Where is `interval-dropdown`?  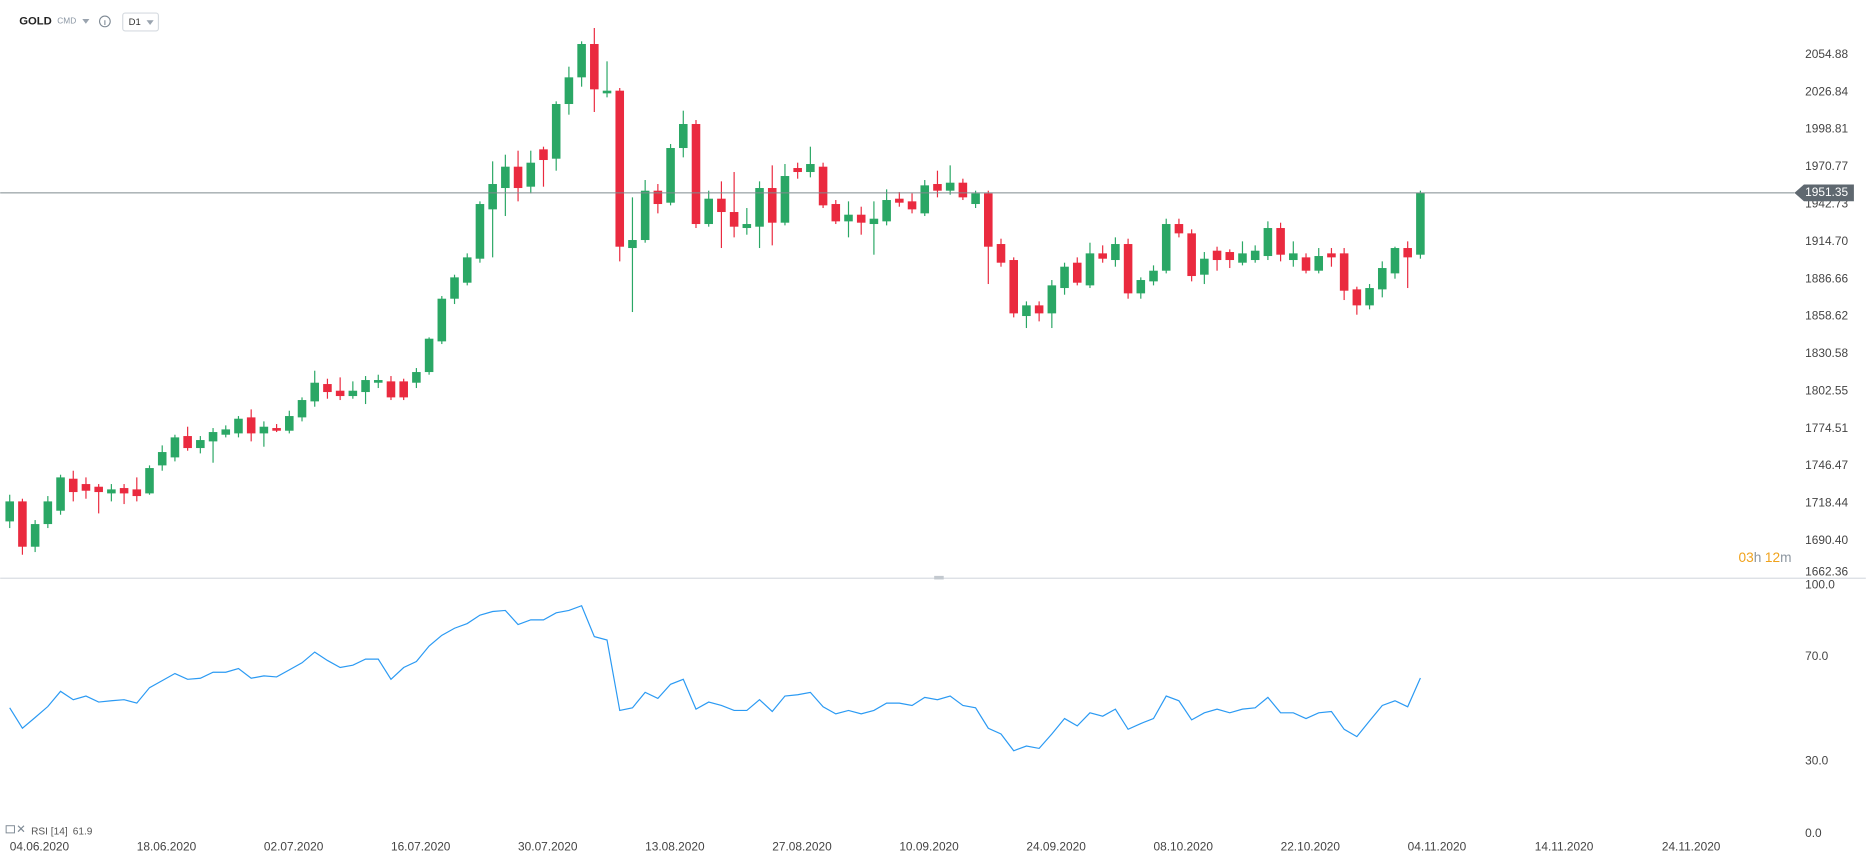
interval-dropdown is located at coordinates (150, 22).